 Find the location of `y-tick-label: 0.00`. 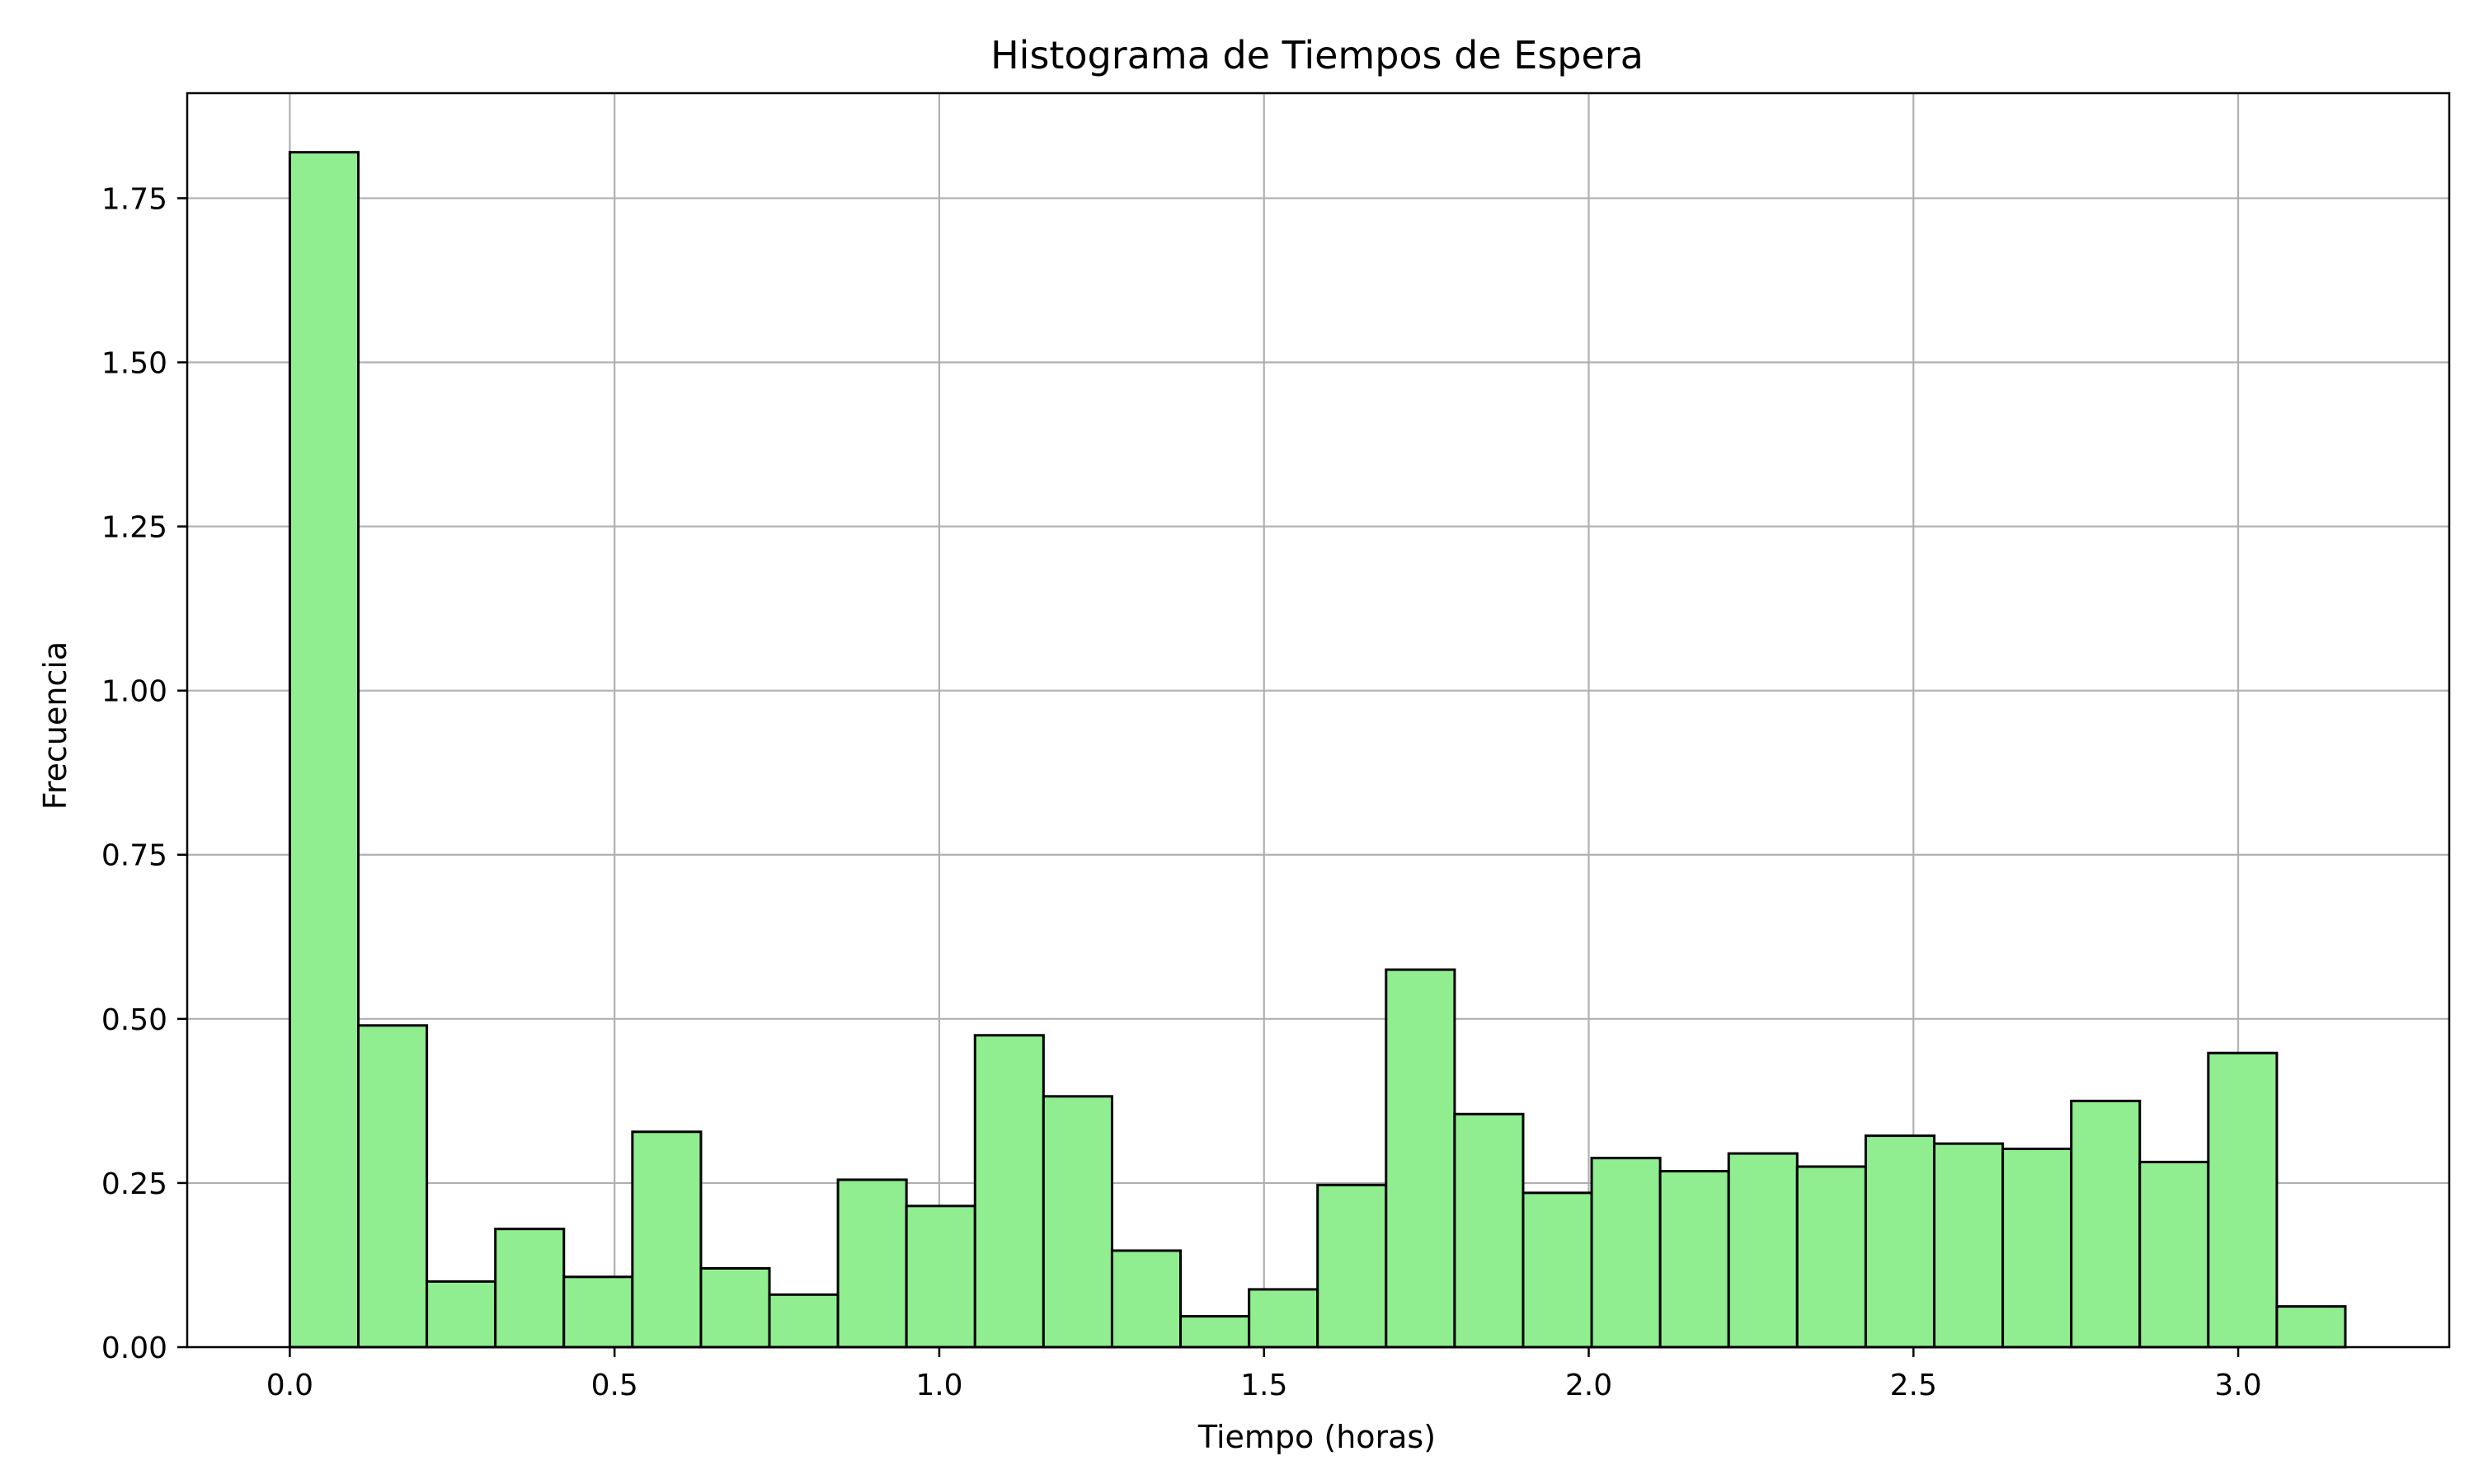

y-tick-label: 0.00 is located at coordinates (134, 1348).